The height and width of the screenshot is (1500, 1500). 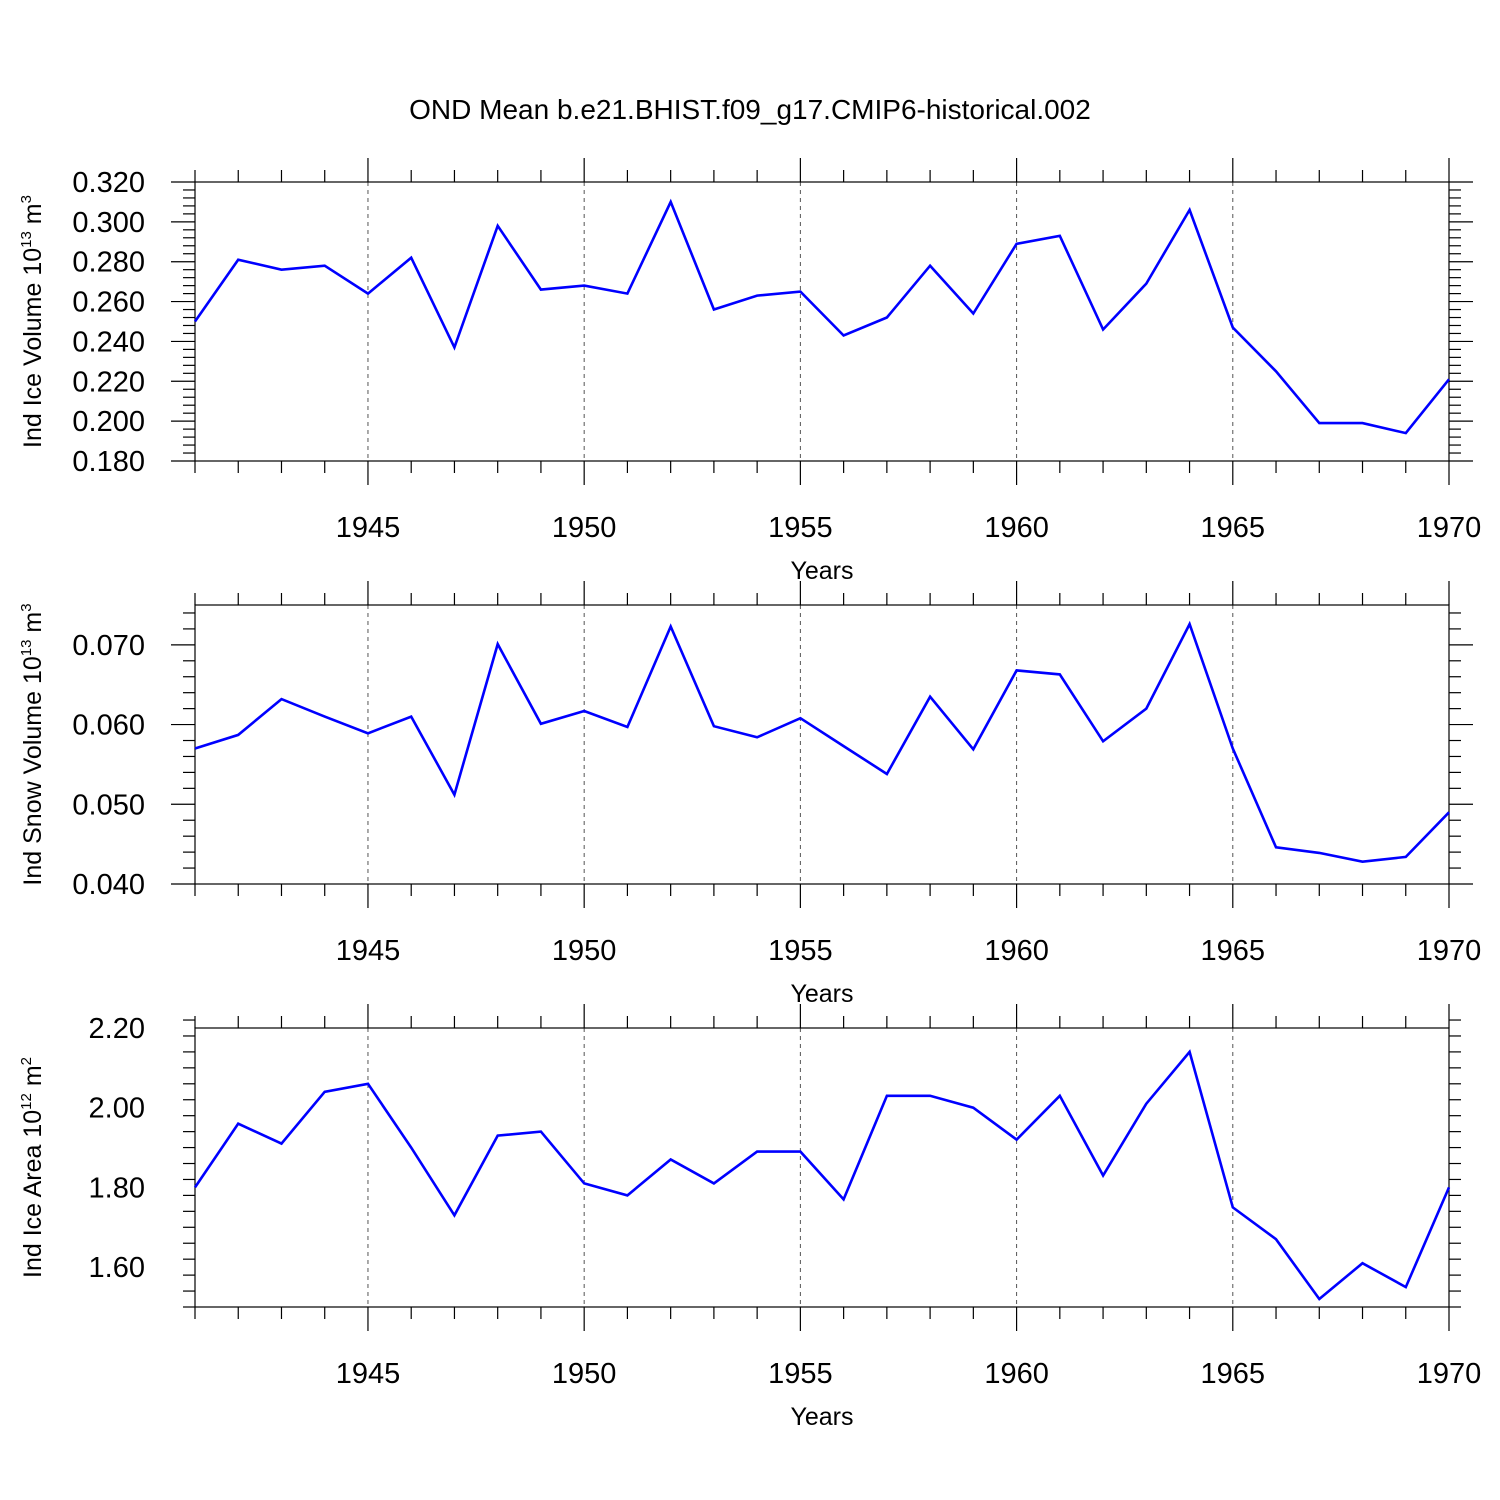 What do you see at coordinates (108, 382) in the screenshot?
I see `y-tick-label: 0.220` at bounding box center [108, 382].